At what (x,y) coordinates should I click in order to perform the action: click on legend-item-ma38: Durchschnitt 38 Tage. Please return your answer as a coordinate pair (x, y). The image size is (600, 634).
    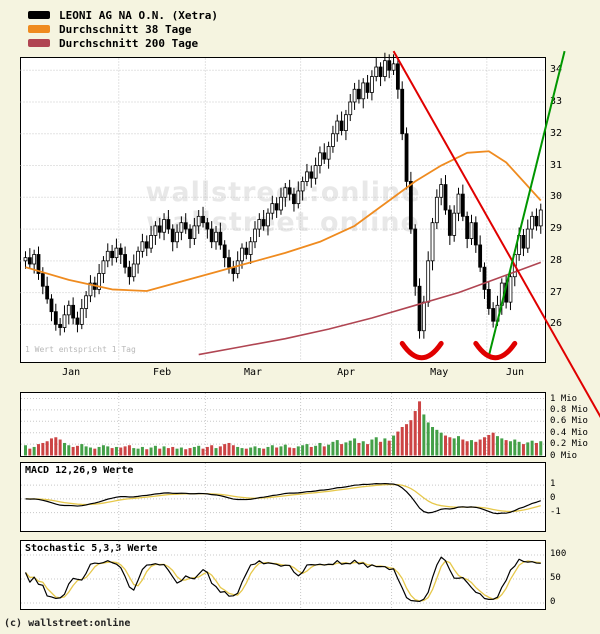
    Looking at the image, I should click on (123, 29).